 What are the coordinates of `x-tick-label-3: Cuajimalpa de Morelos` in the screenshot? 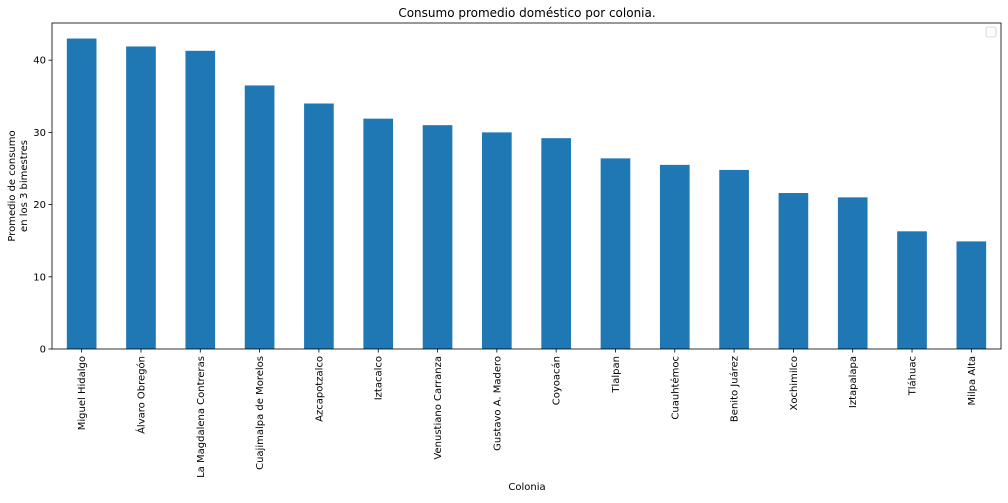 It's located at (260, 413).